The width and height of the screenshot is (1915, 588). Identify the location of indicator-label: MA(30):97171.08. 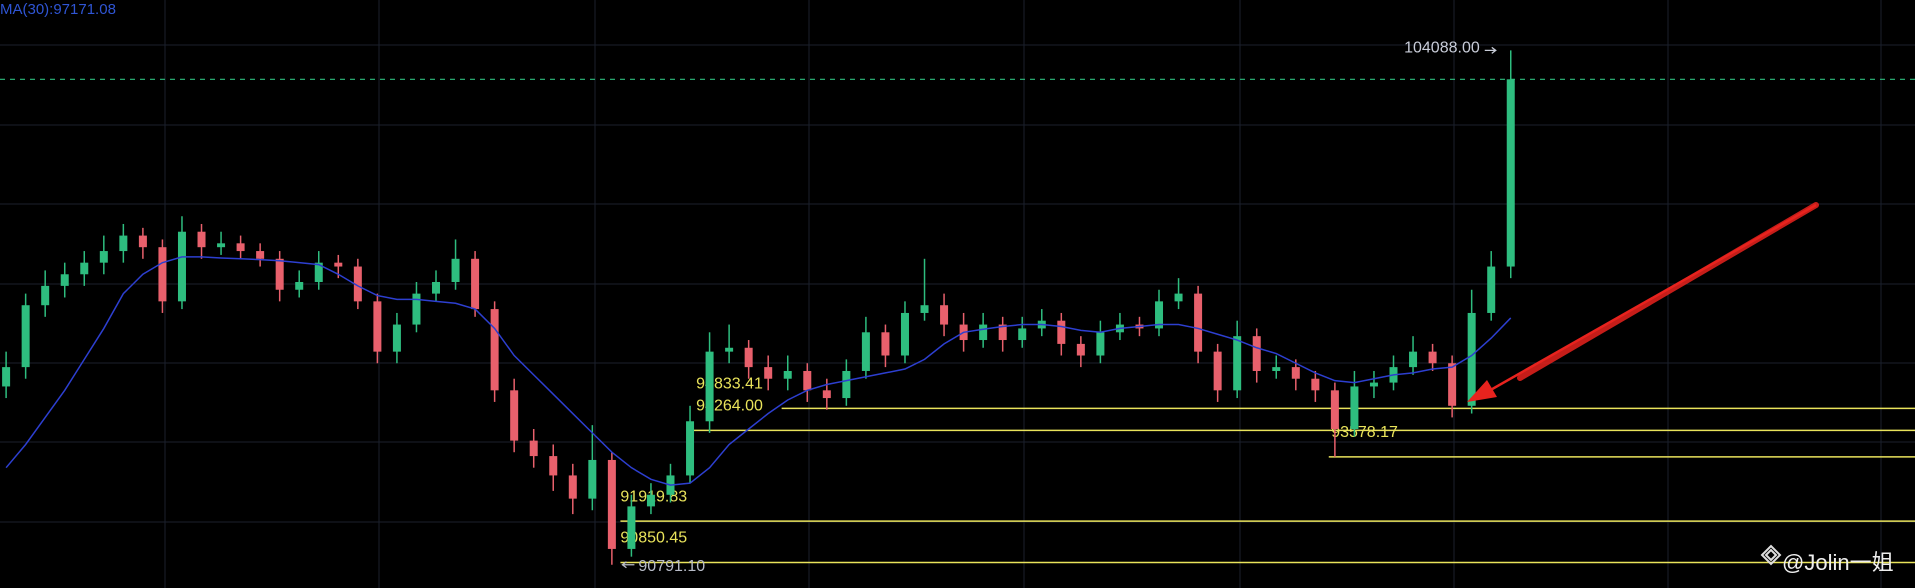
(58, 9).